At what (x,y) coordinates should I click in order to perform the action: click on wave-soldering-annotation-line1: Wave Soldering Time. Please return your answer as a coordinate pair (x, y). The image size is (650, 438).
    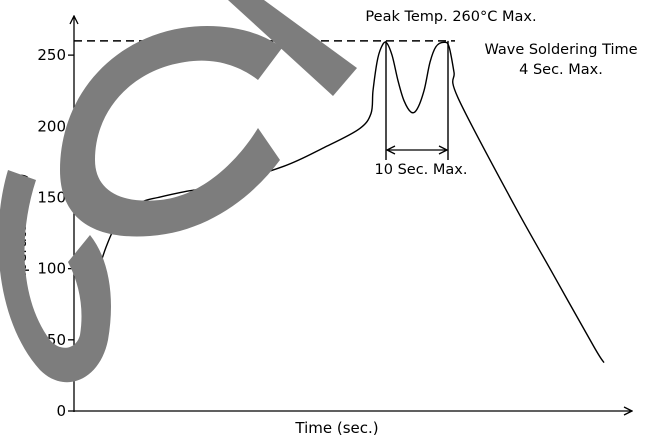
    Looking at the image, I should click on (560, 50).